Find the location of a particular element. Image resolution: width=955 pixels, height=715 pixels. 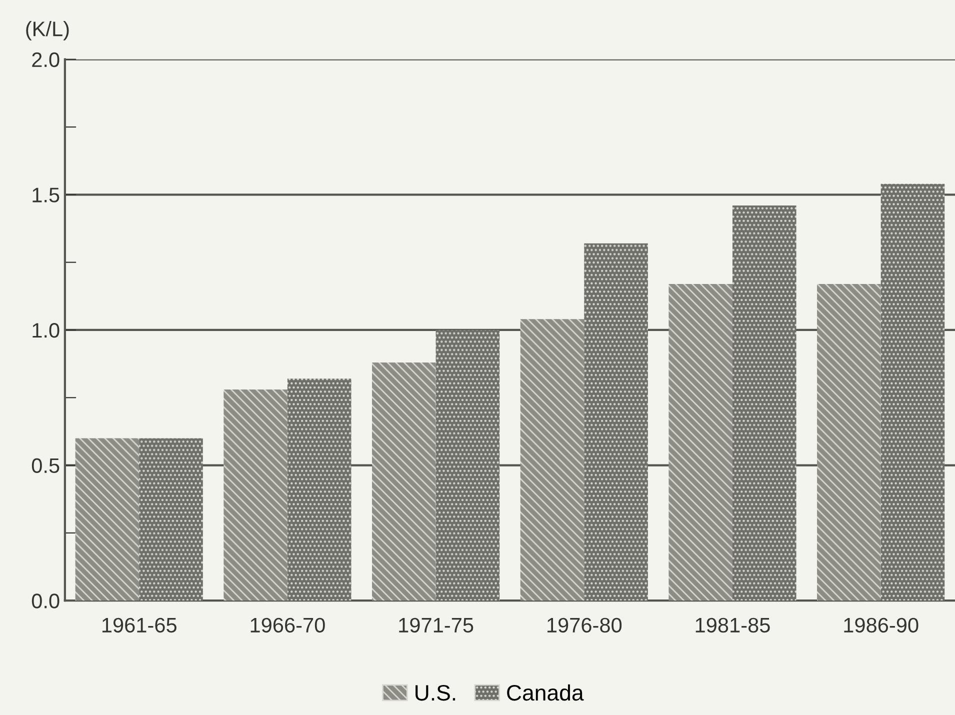

y-tick-label: 0.5 is located at coordinates (46, 466).